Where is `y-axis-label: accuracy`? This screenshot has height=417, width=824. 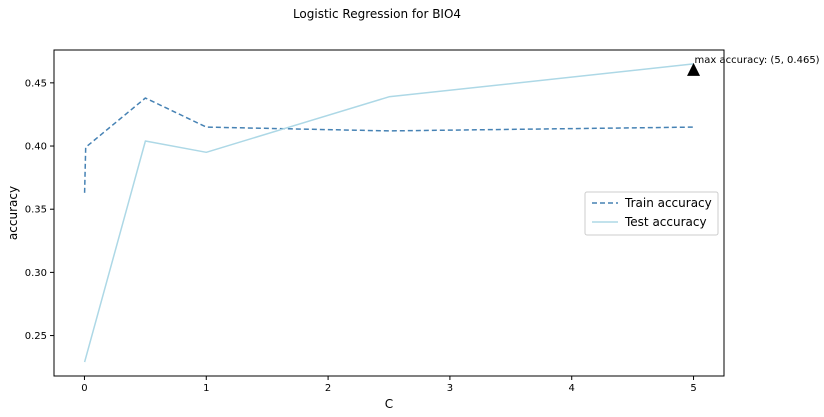 y-axis-label: accuracy is located at coordinates (13, 213).